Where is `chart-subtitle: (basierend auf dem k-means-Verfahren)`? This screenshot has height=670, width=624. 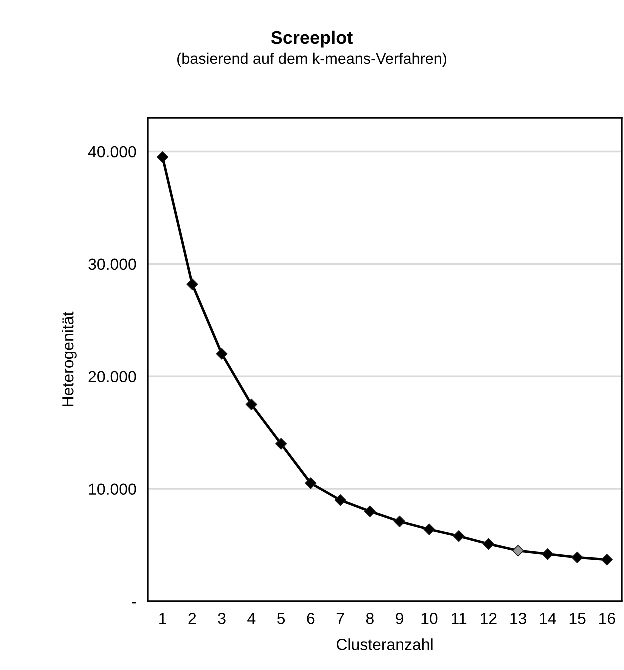 chart-subtitle: (basierend auf dem k-means-Verfahren) is located at coordinates (312, 60).